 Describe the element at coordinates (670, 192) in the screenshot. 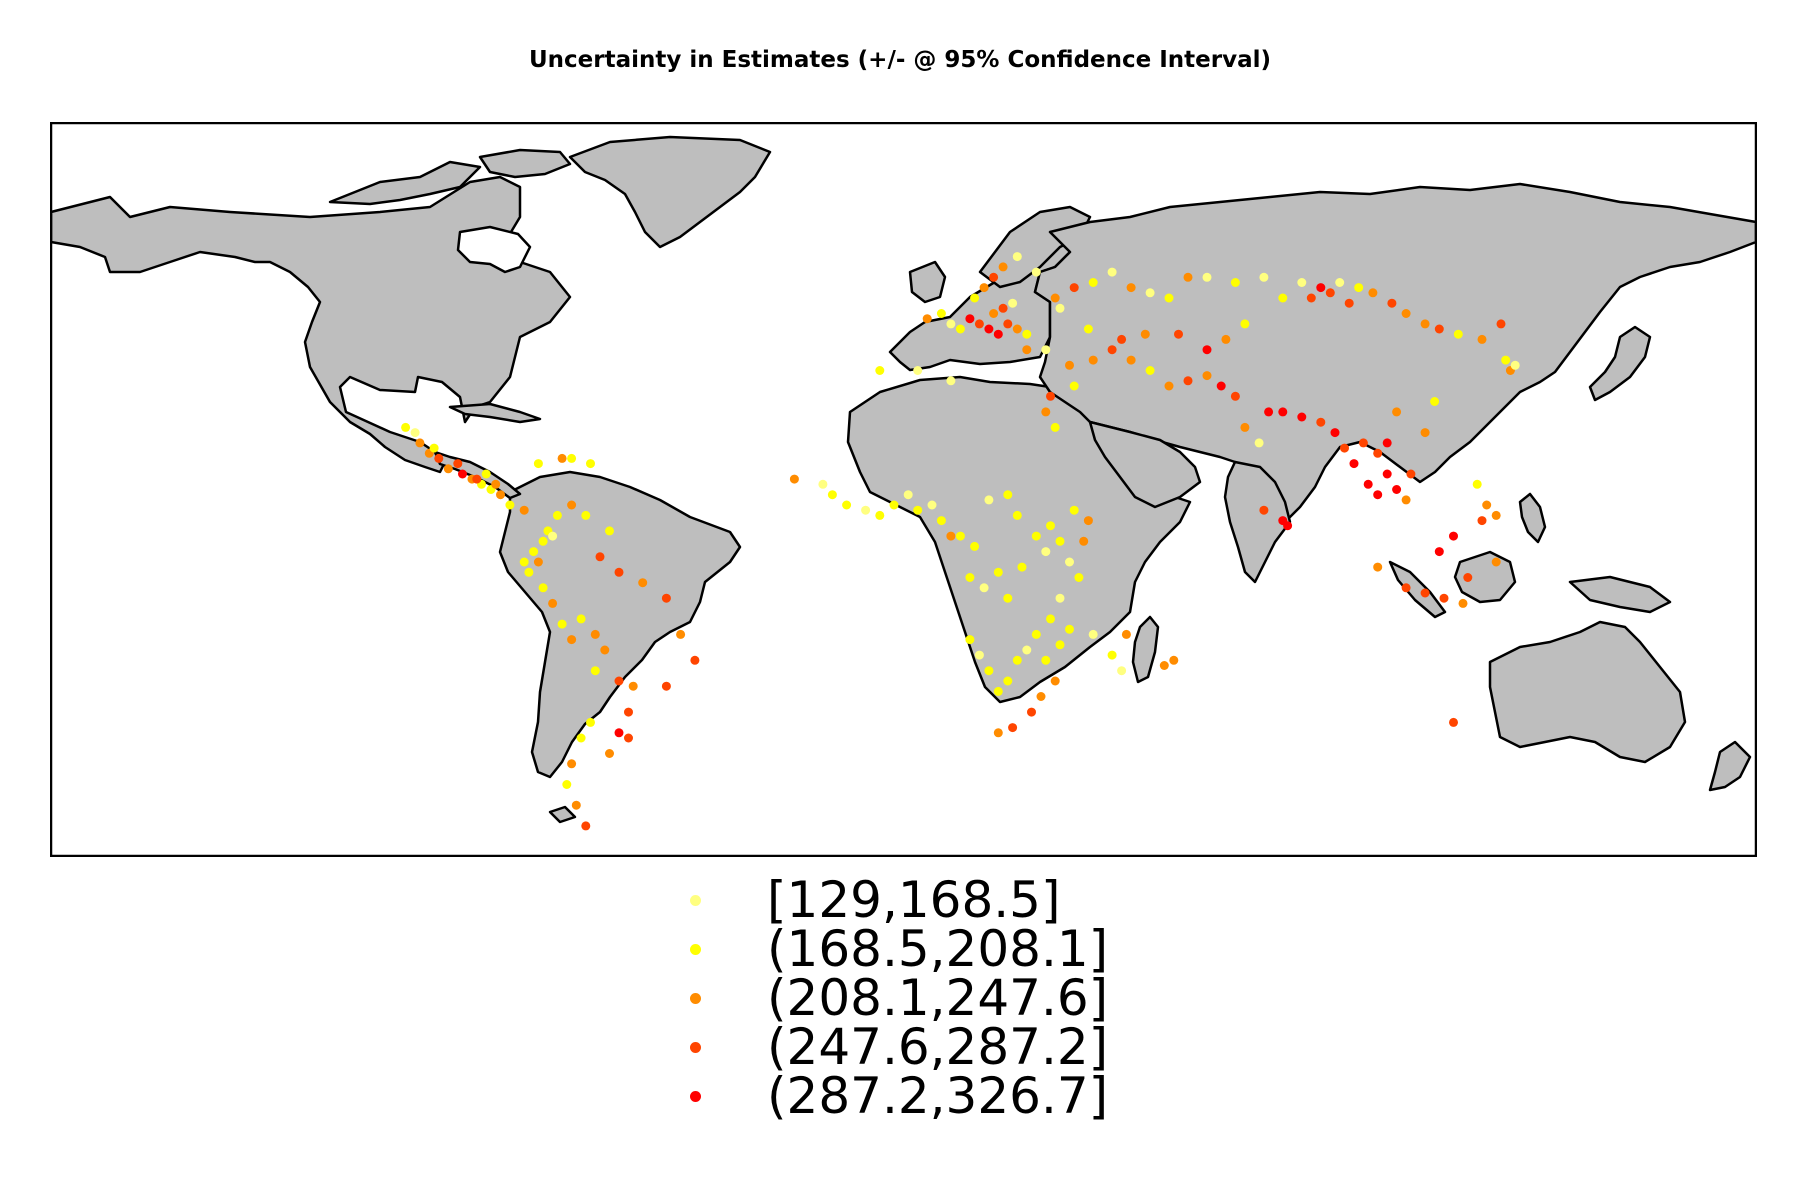

I see `greenland` at that location.